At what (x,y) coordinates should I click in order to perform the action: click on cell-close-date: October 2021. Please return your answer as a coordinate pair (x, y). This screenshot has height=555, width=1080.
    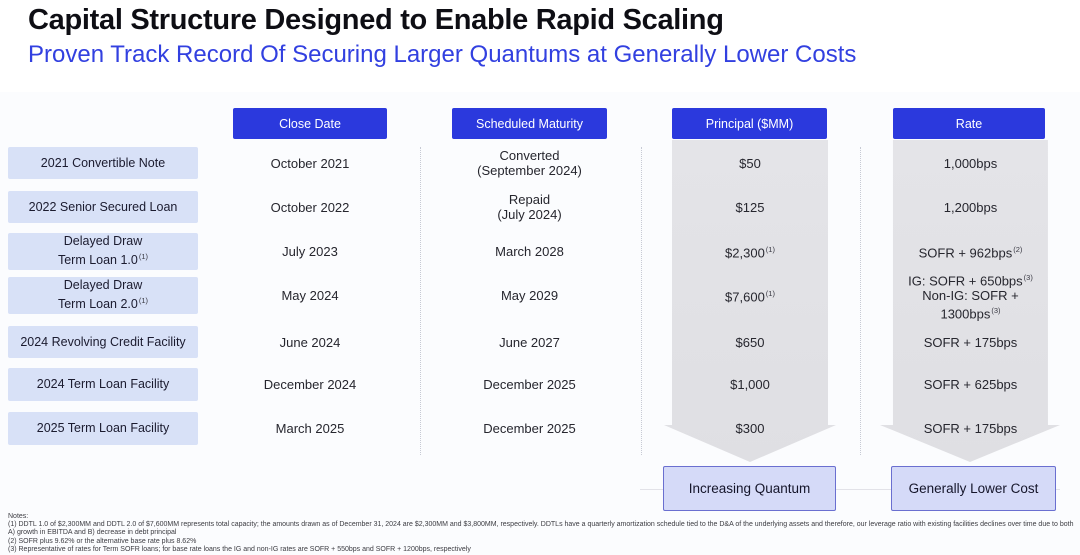
    Looking at the image, I should click on (310, 163).